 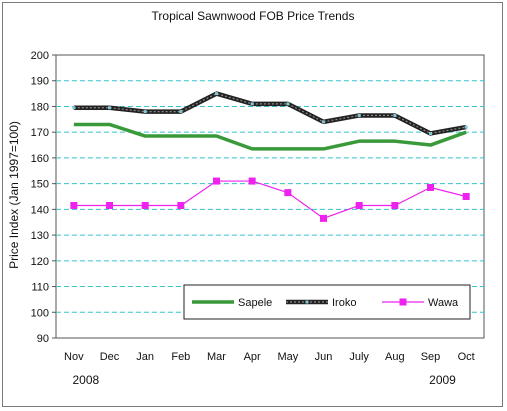 I want to click on x-tick-label: July, so click(x=359, y=357).